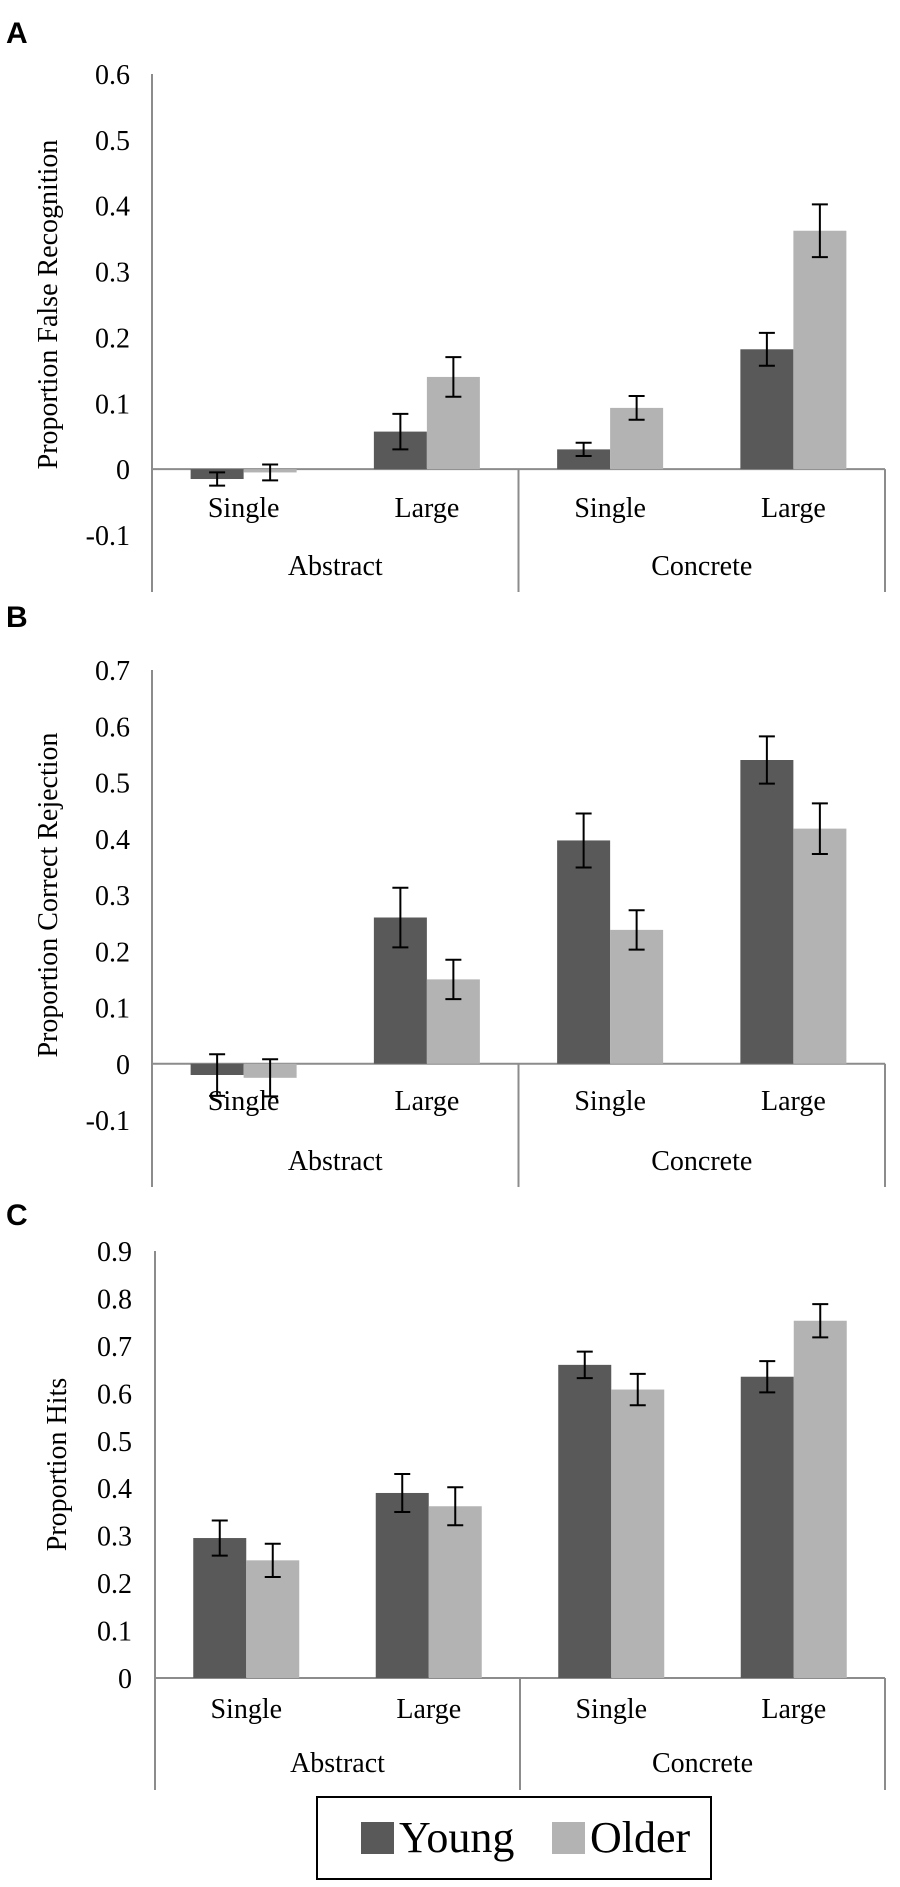 The image size is (900, 1887). I want to click on y-tick-label: 0.8, so click(114, 1299).